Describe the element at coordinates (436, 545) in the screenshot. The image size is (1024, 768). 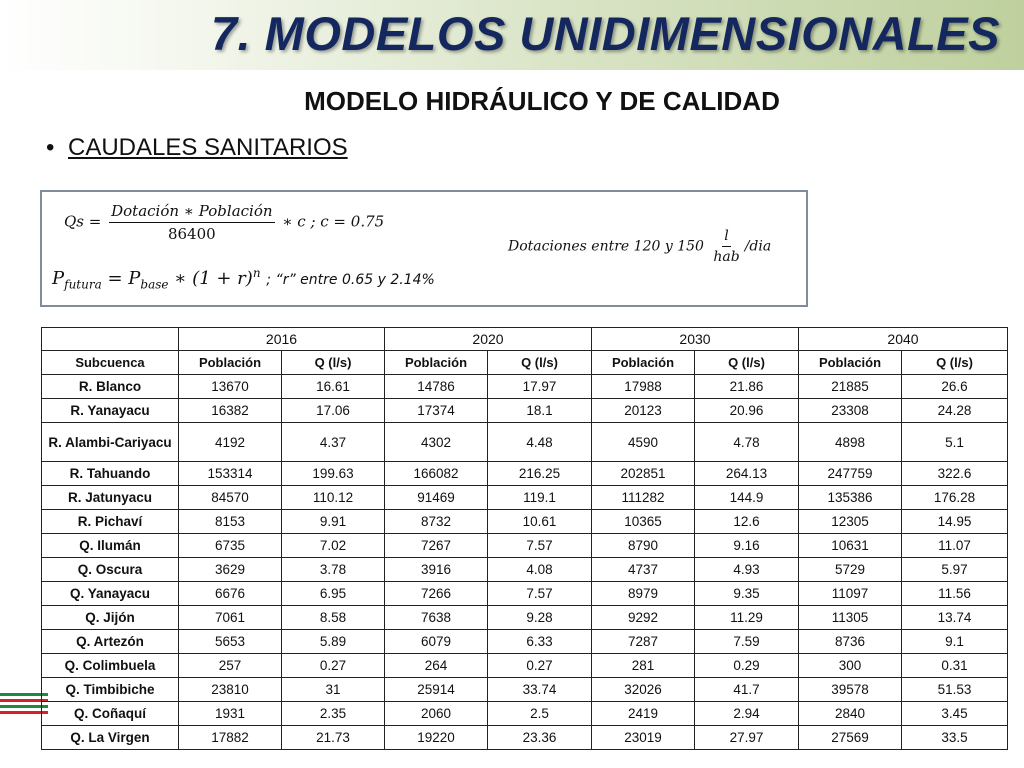
I see `table-cell: 7267` at that location.